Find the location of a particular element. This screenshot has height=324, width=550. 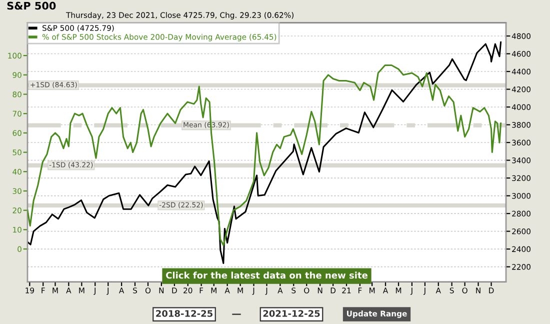

chart-title: S&P 500 is located at coordinates (31, 6).